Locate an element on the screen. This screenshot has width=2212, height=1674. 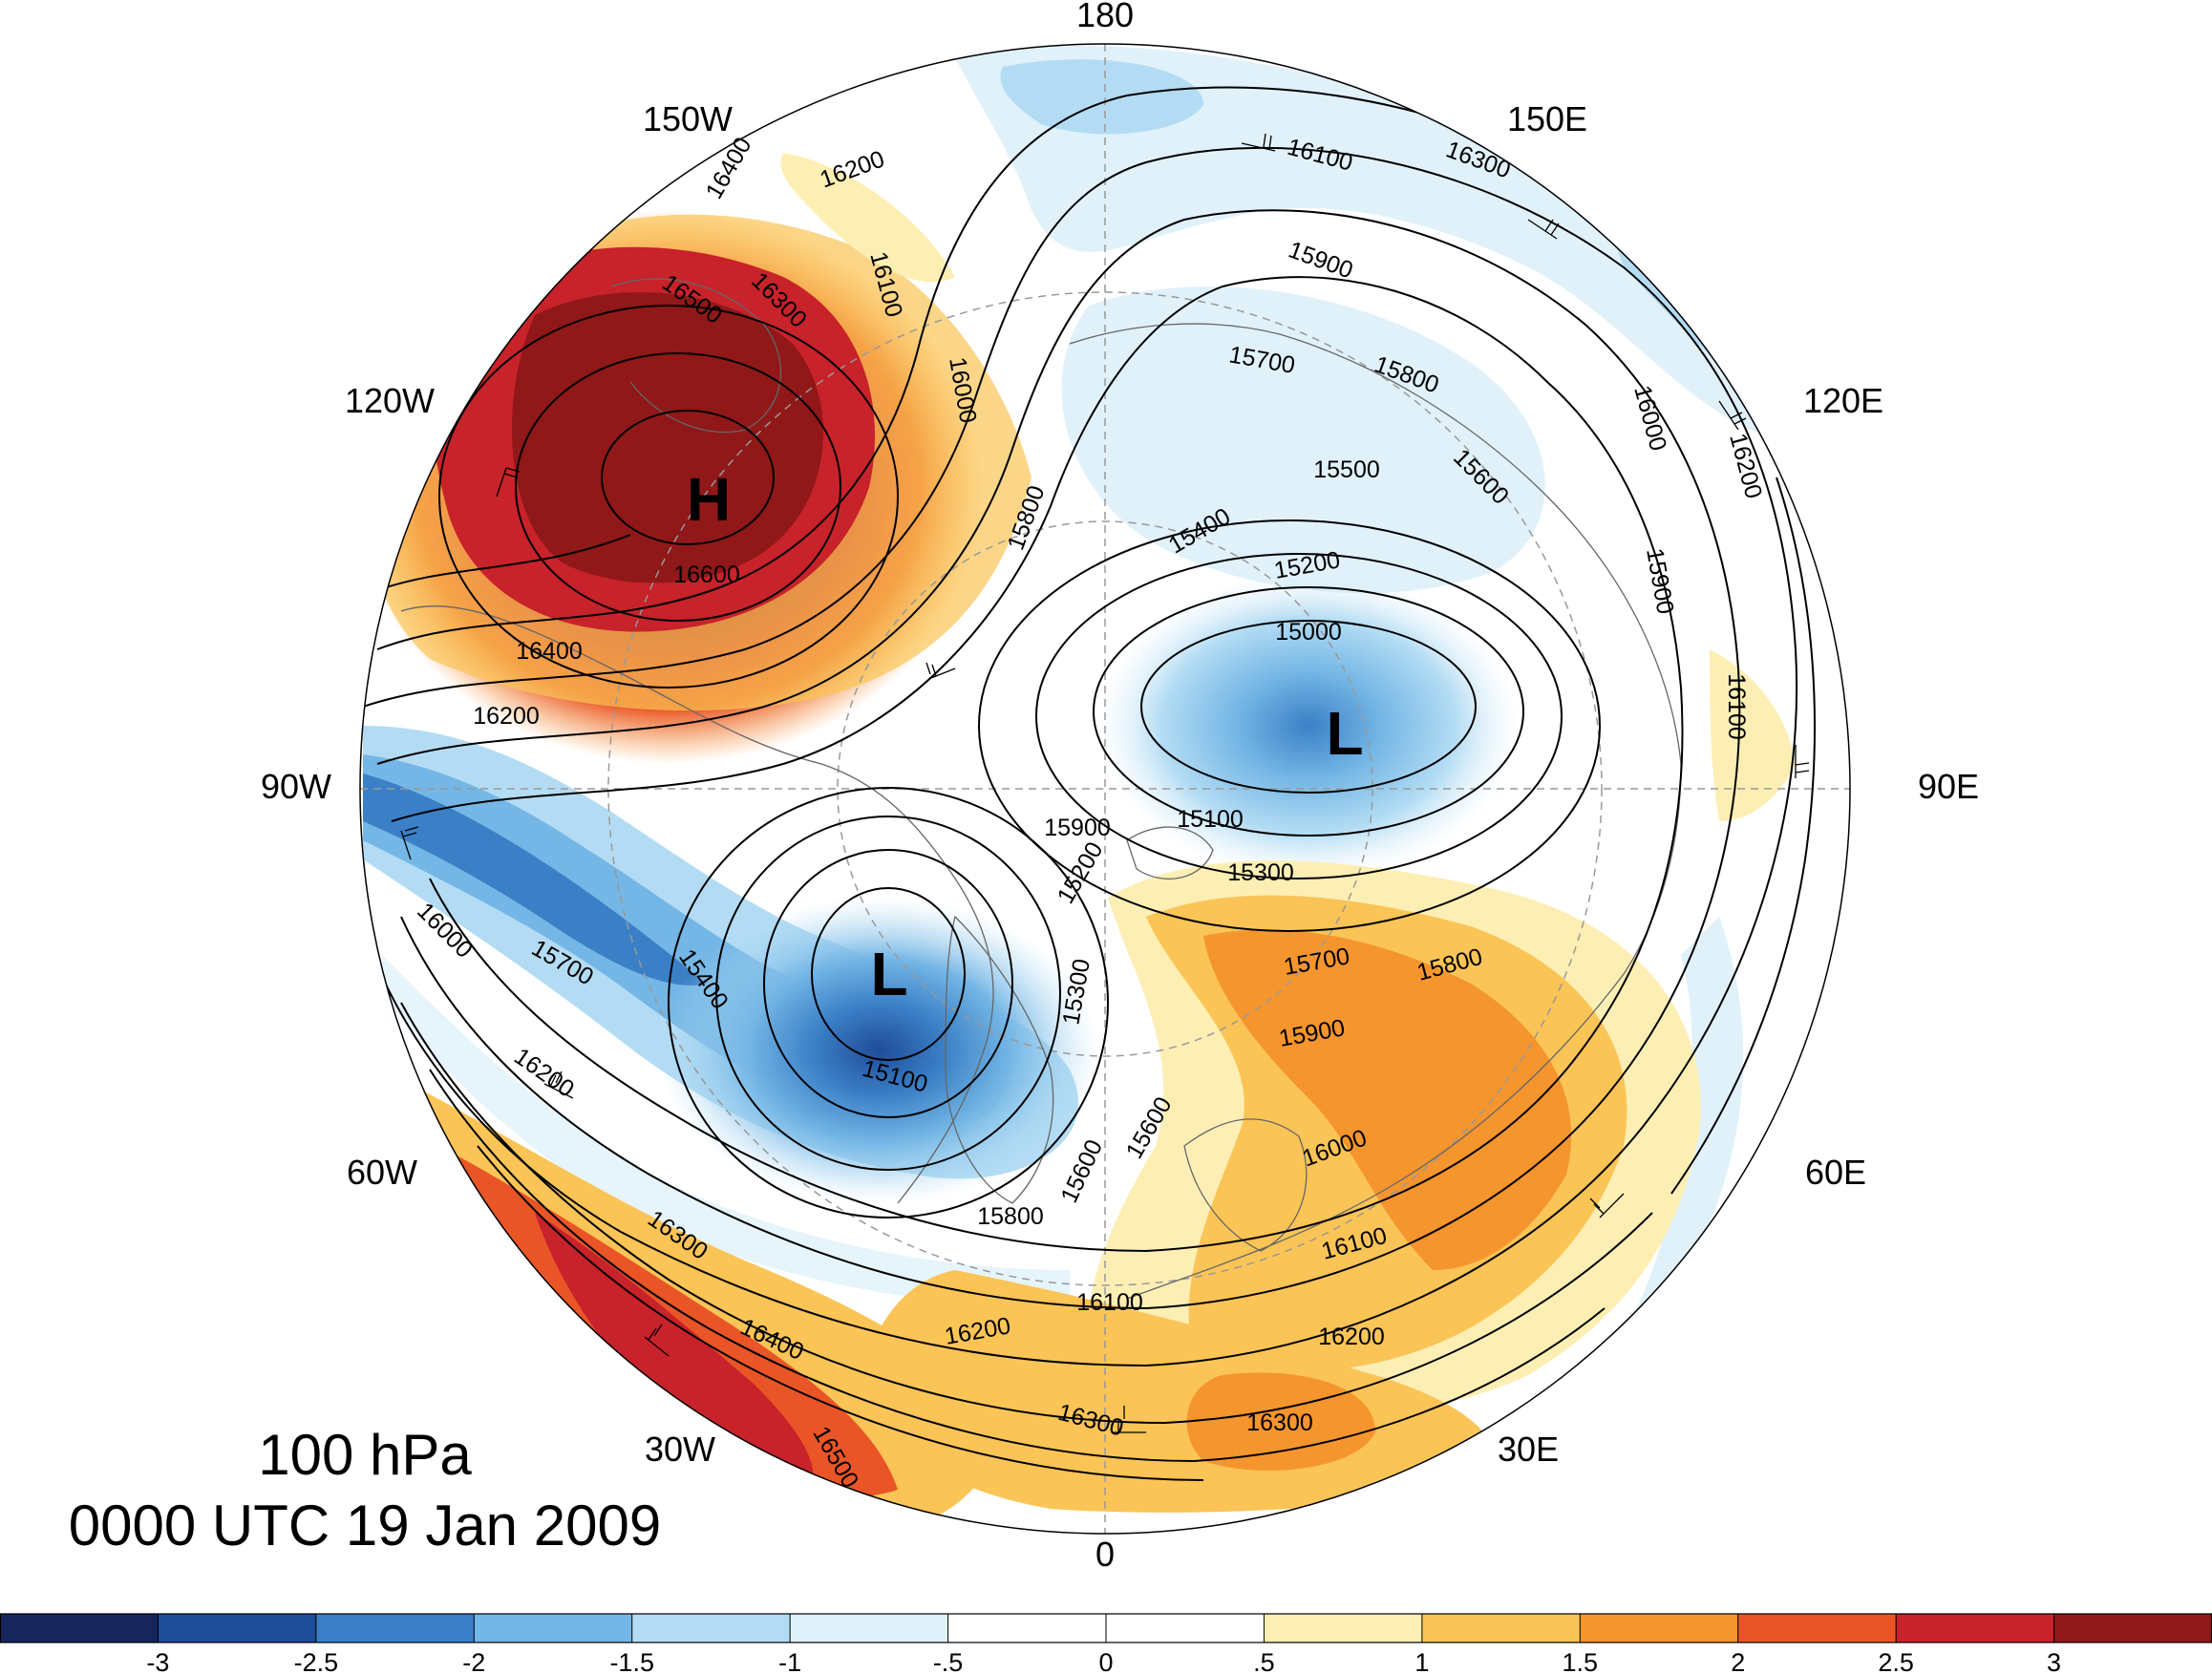
longitude-label: 60E is located at coordinates (1835, 1172).